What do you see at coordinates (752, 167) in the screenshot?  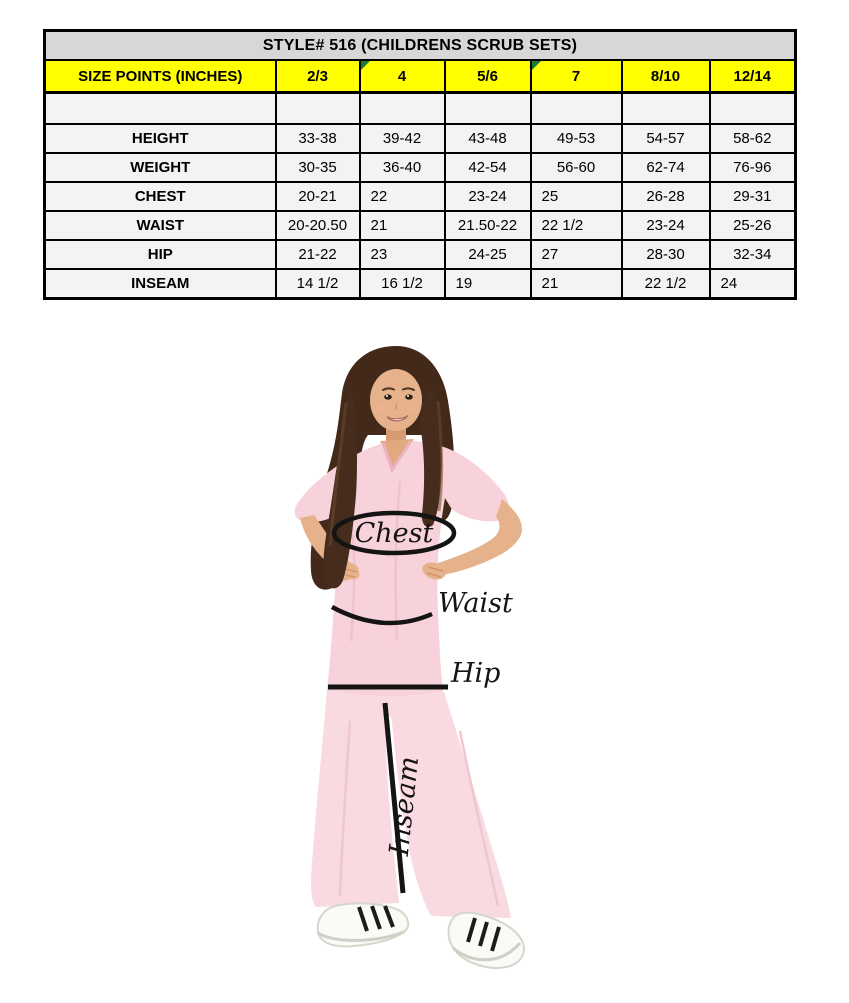 I see `measurement-cell: 76-96` at bounding box center [752, 167].